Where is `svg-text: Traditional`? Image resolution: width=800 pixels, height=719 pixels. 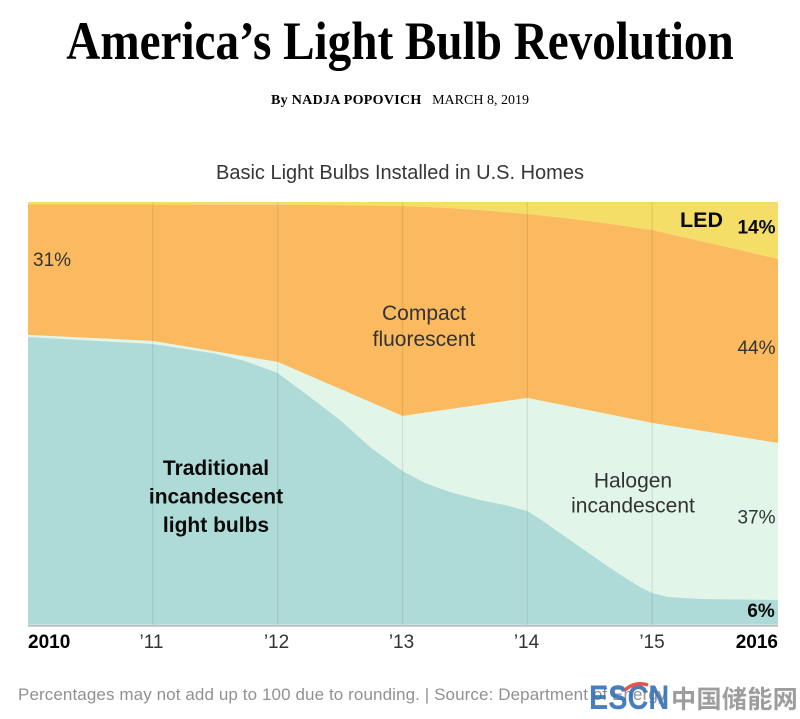
svg-text: Traditional is located at coordinates (216, 468).